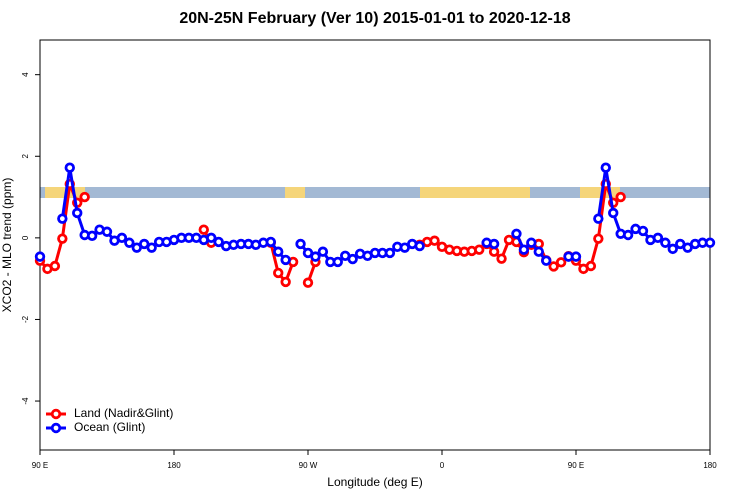 This screenshot has height=500, width=750. What do you see at coordinates (374, 482) in the screenshot?
I see `x-axis-label: Longitude (deg E)` at bounding box center [374, 482].